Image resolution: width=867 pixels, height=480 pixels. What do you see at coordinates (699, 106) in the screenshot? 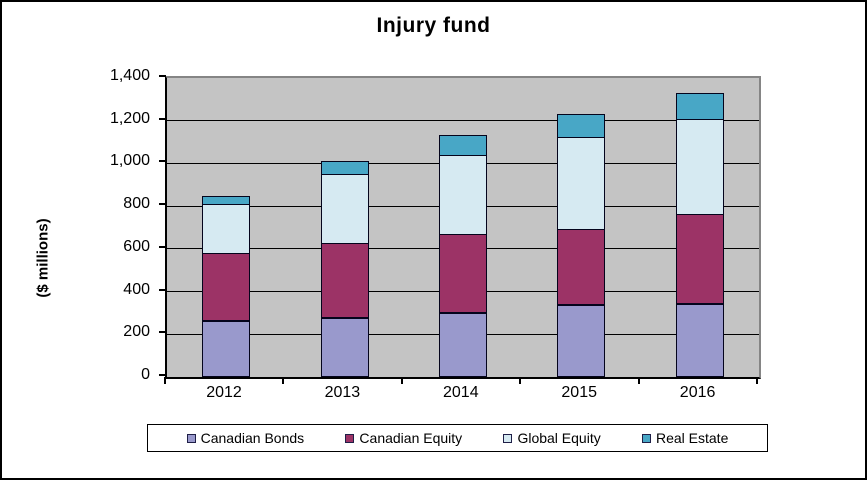
I see `bar-segment-2016-real-estate` at bounding box center [699, 106].